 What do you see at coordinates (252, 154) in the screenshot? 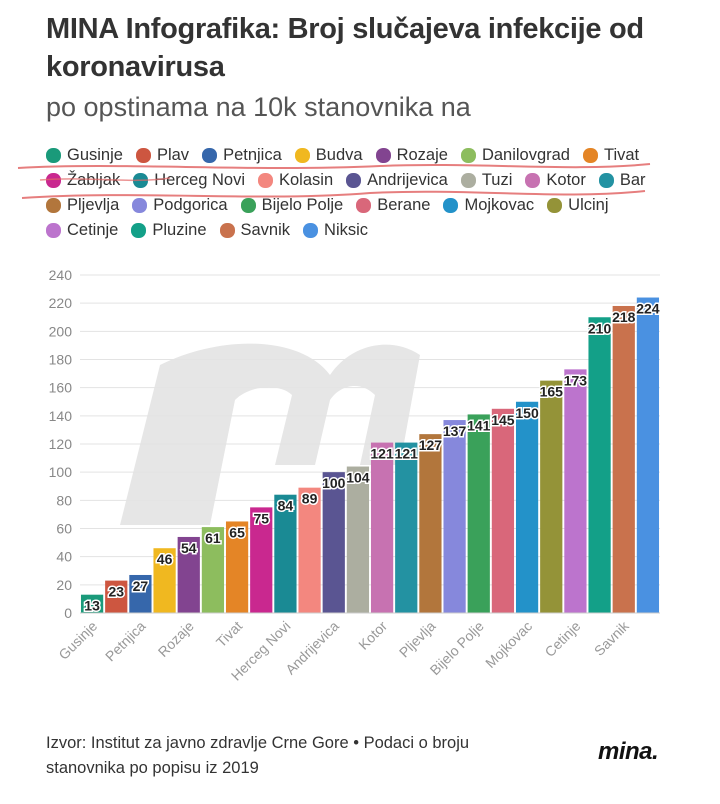
I see `legend-label: Petnjica` at bounding box center [252, 154].